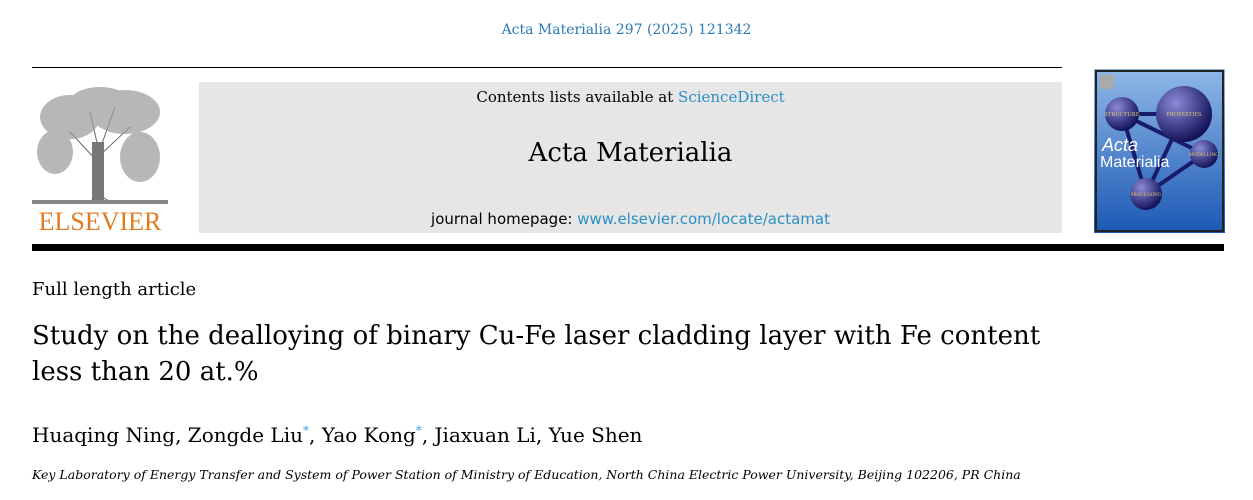  What do you see at coordinates (1121, 115) in the screenshot?
I see `svg-text: STRUCTURE` at bounding box center [1121, 115].